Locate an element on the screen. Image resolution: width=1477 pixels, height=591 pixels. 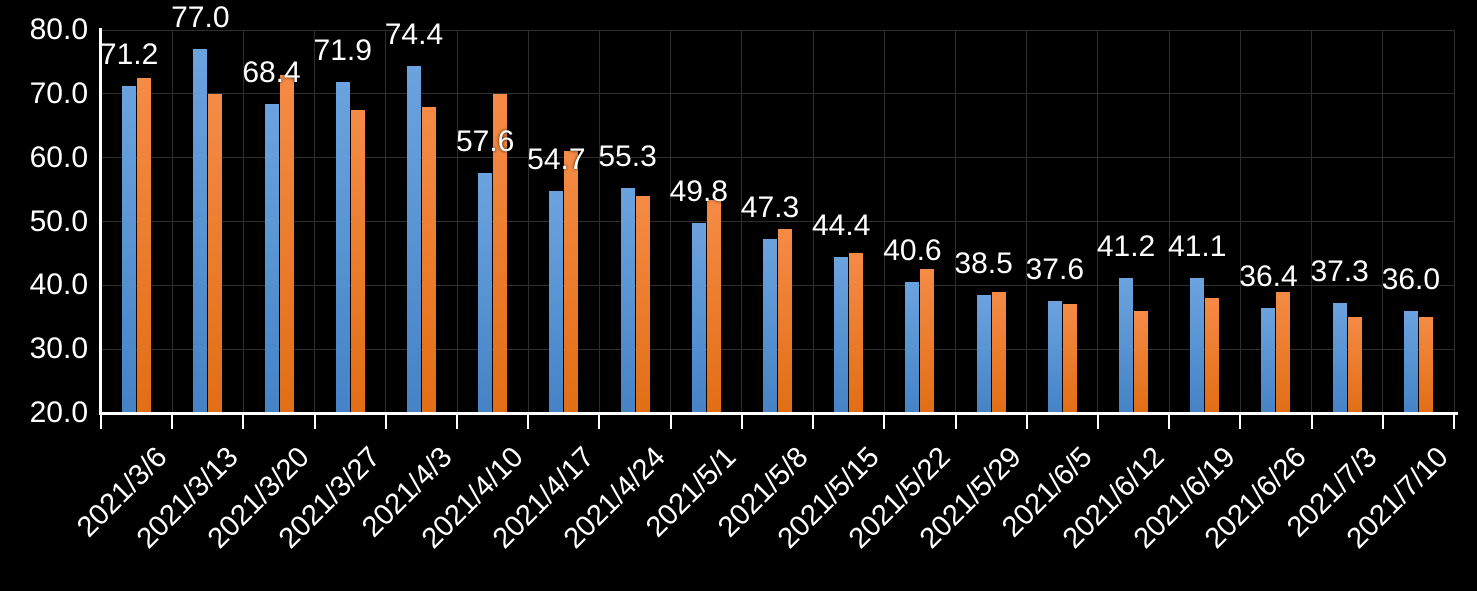
y-tick-label: 50.0 is located at coordinates (58, 221).